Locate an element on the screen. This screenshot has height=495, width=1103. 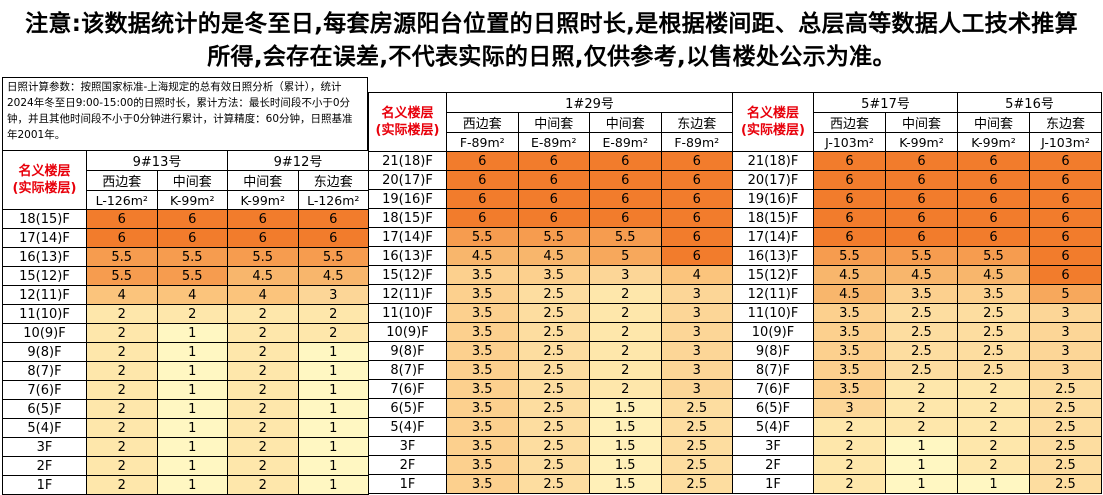
floor-label: 11(10)F is located at coordinates (773, 313).